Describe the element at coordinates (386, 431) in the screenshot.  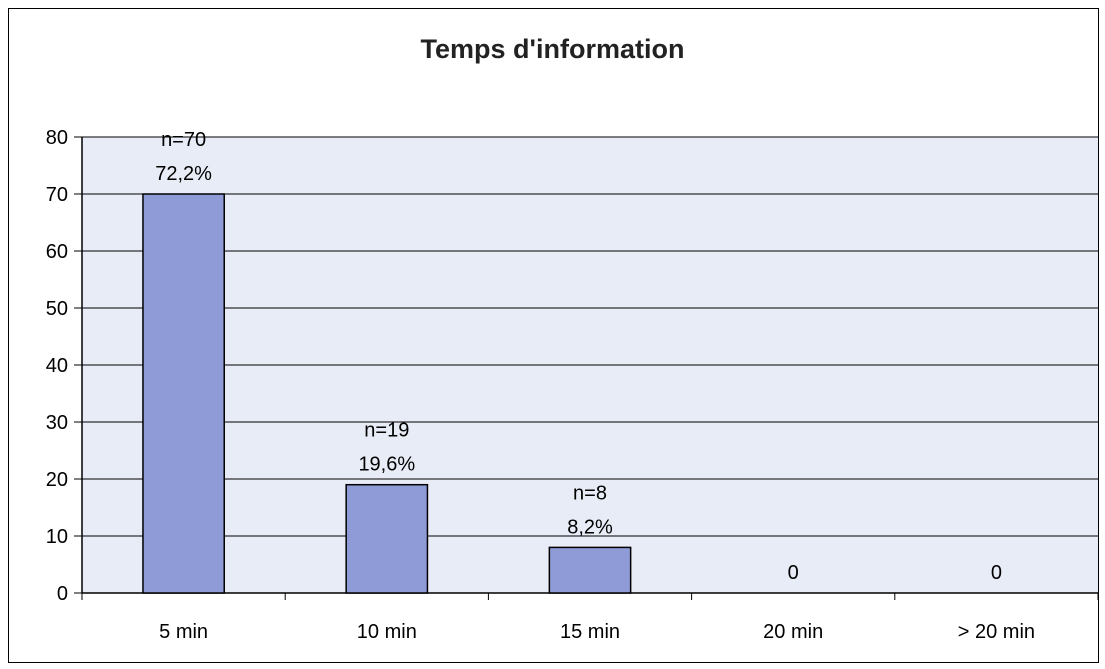
I see `data-label: n=19` at that location.